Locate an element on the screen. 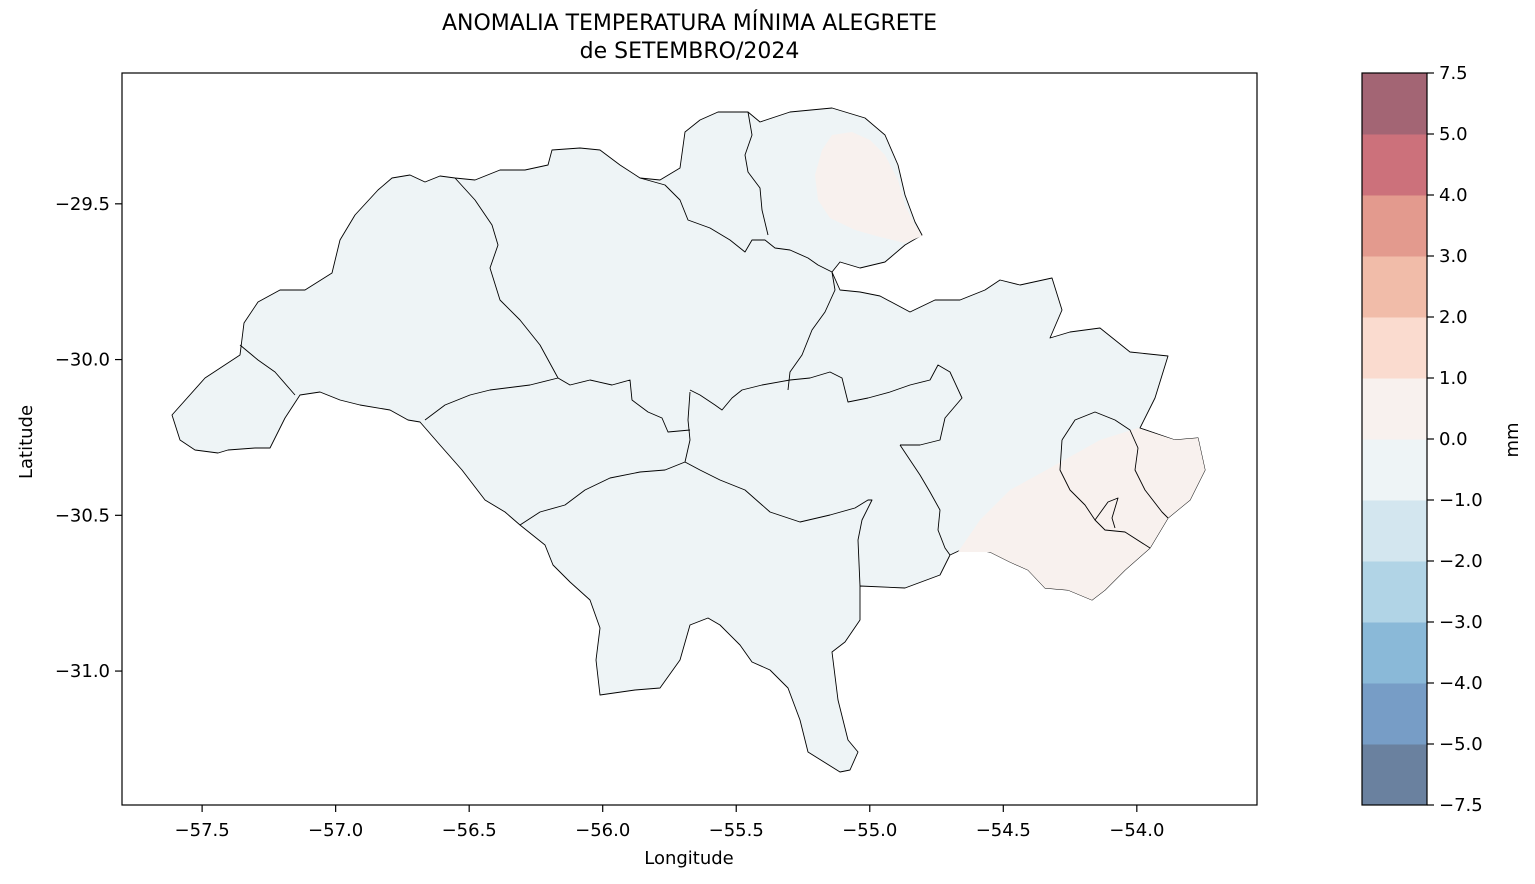  x-tick-label-1: −57.0 is located at coordinates (335, 830).